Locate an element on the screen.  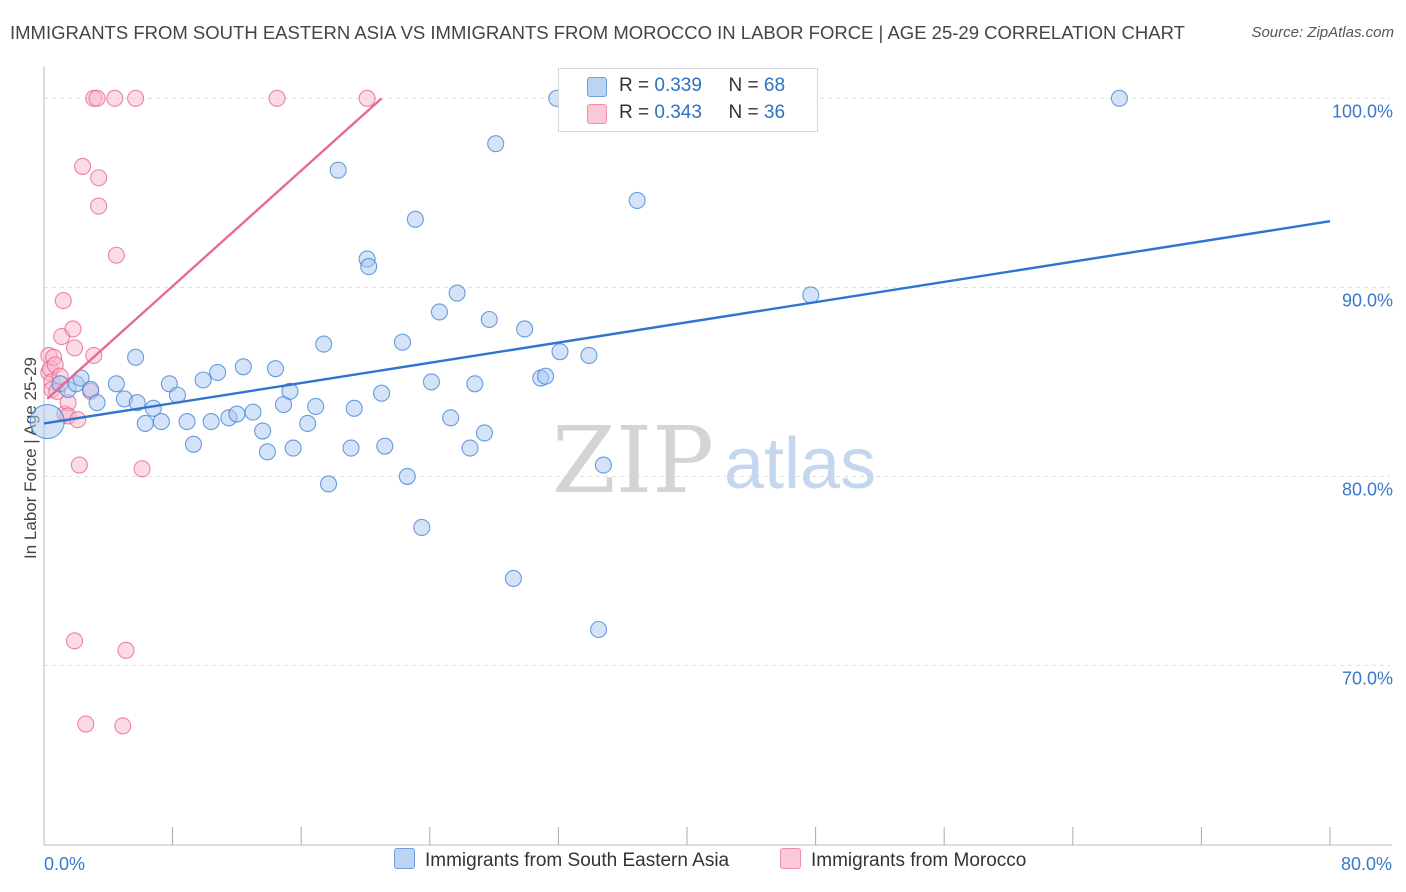
legend-row-blue: R = 0.339 N = 68 is located at coordinates (702, 88).